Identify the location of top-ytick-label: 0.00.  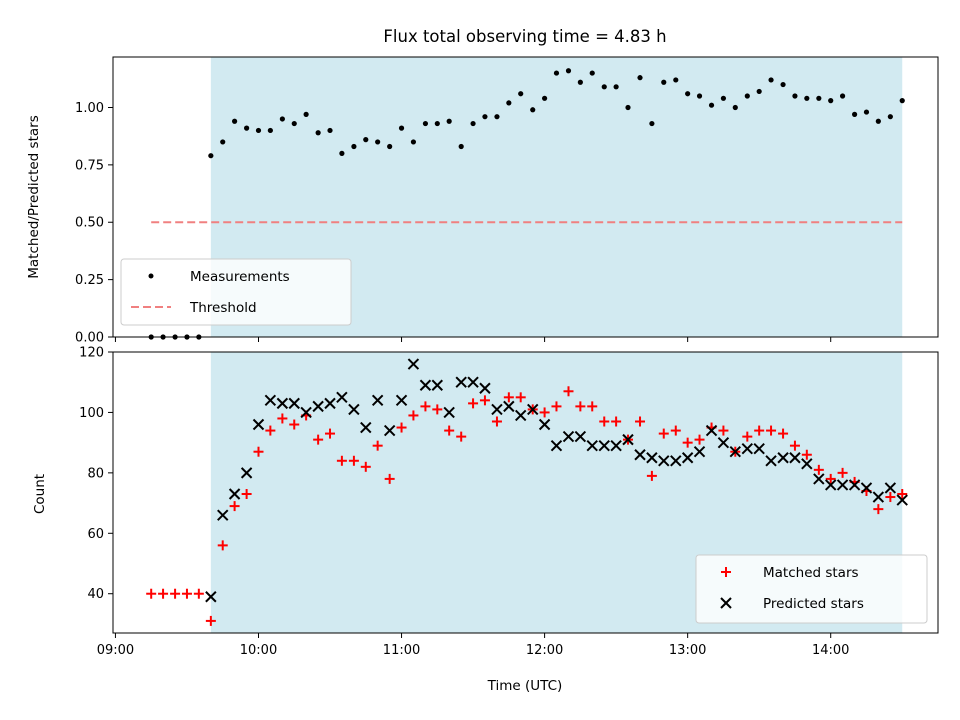
(89, 338).